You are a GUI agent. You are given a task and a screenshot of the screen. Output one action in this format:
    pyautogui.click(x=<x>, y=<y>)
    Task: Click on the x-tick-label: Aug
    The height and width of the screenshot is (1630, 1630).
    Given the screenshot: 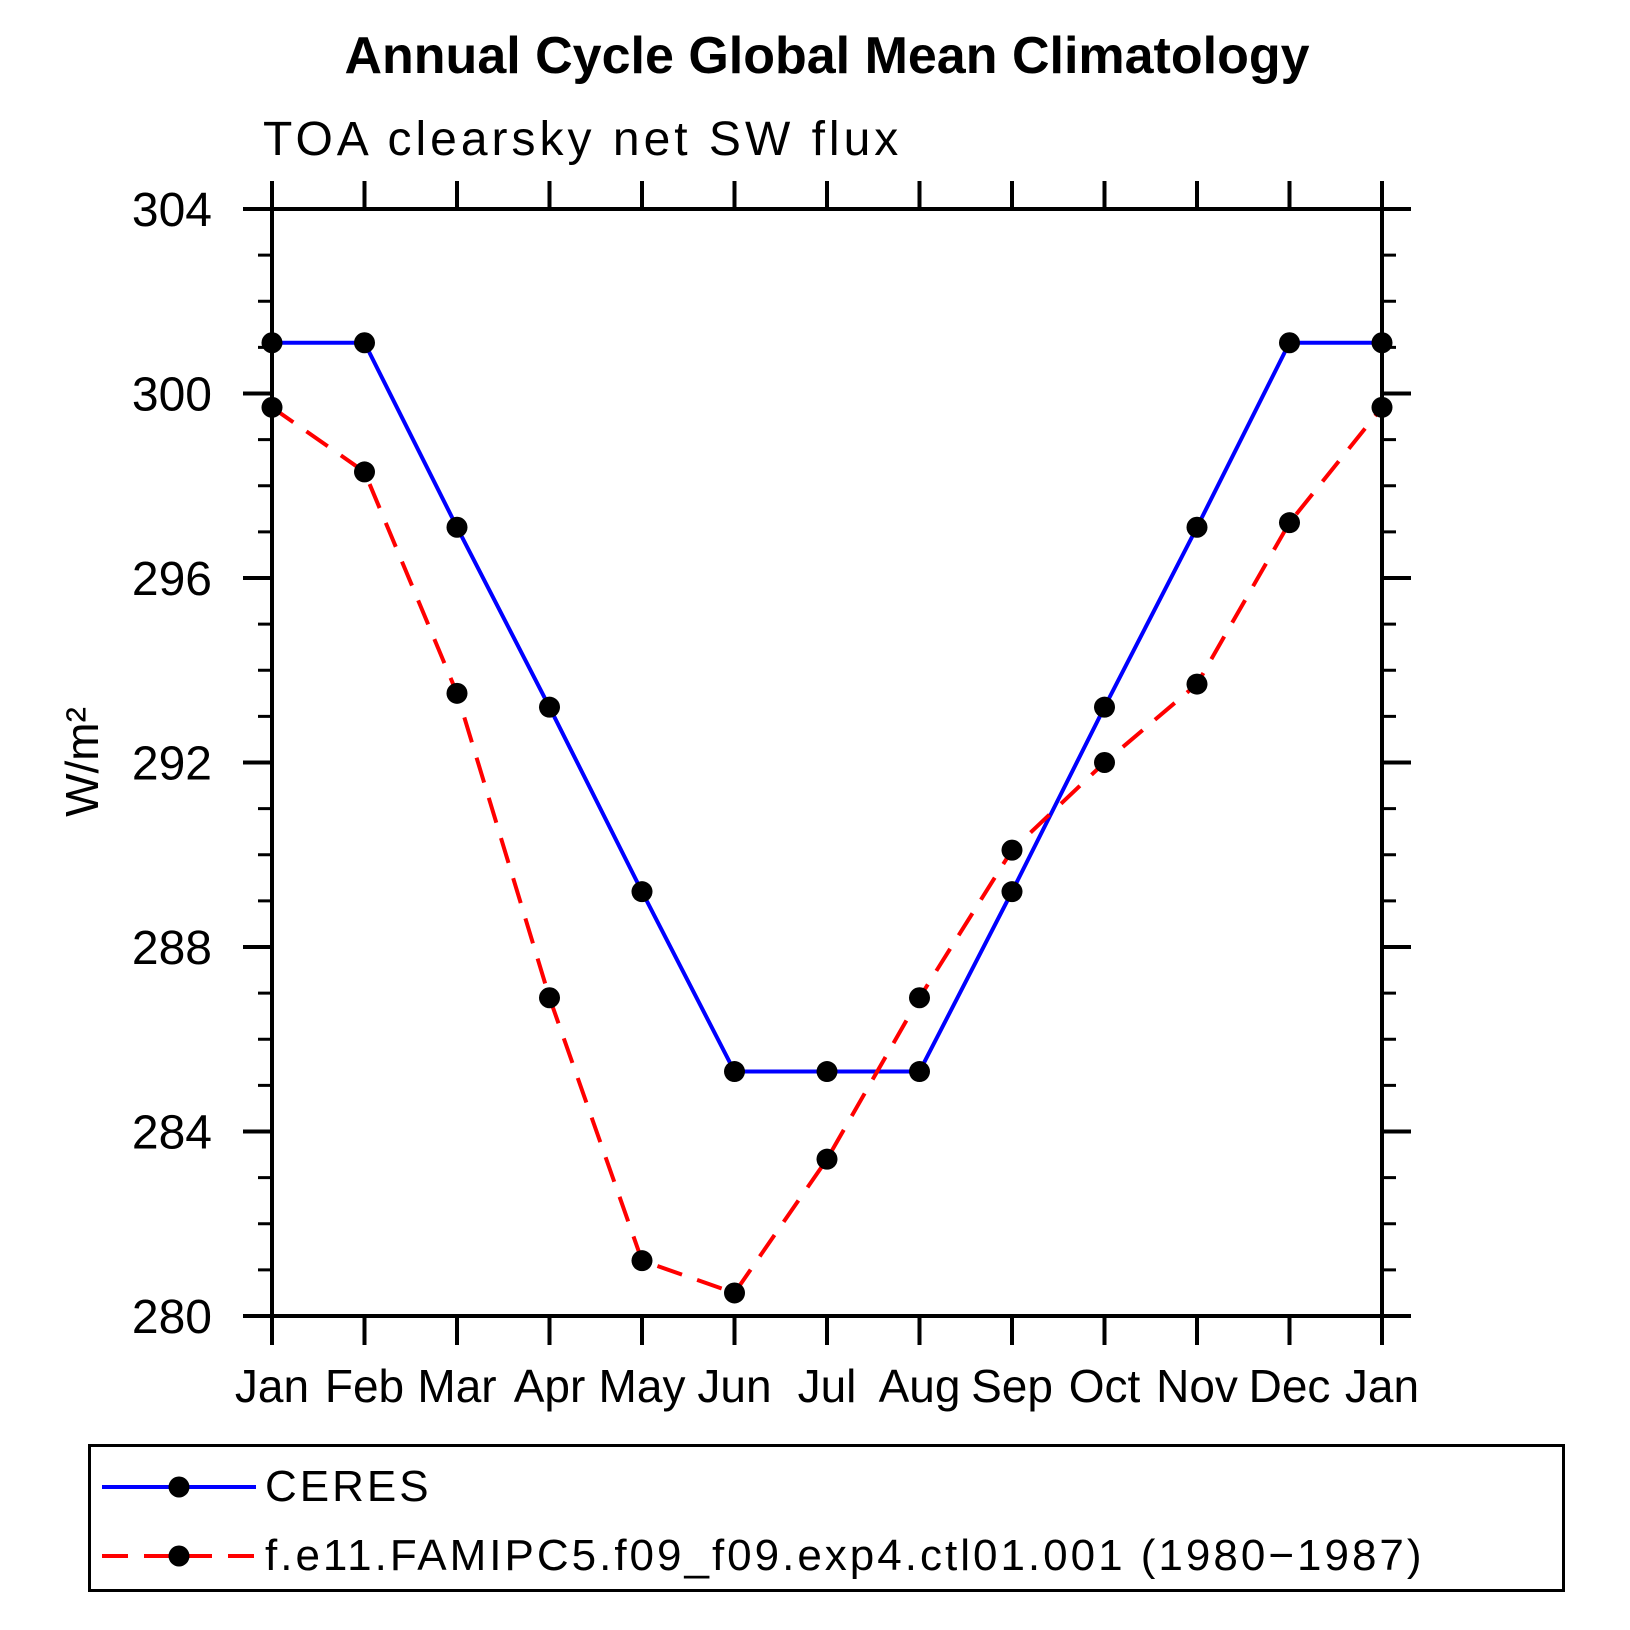 What is the action you would take?
    pyautogui.click(x=920, y=1386)
    